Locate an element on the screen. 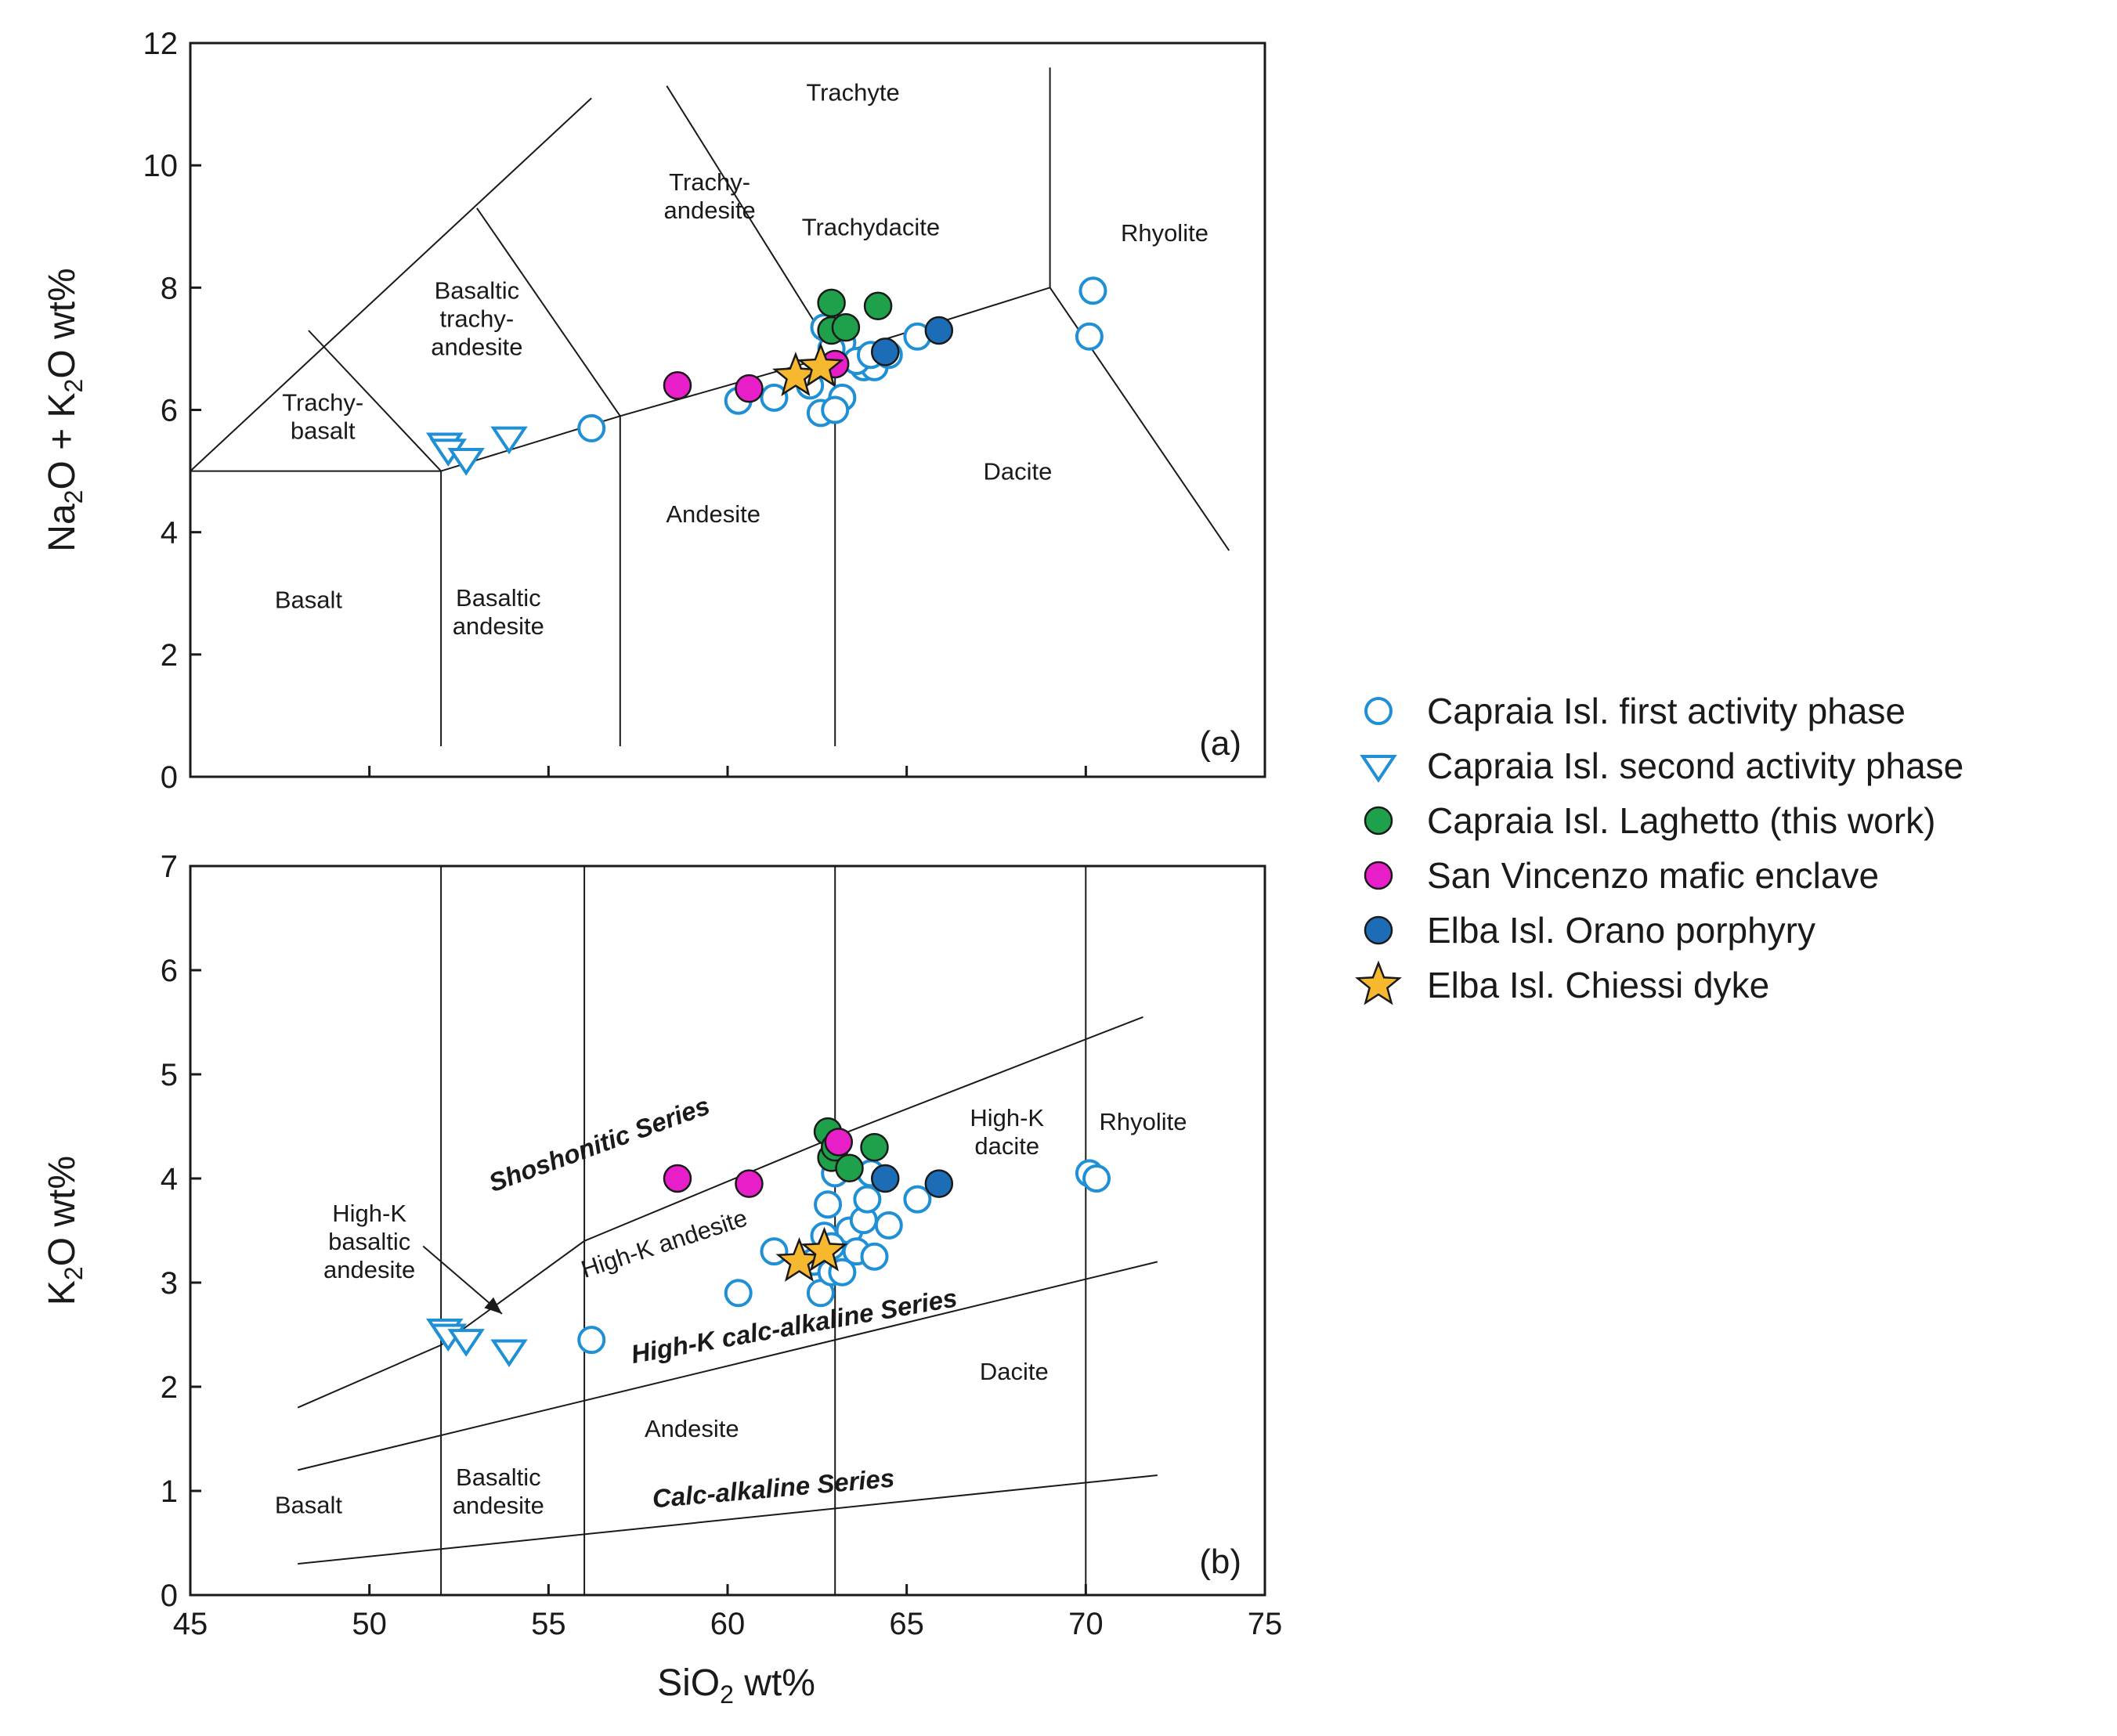 The width and height of the screenshot is (2117, 1736). panel-a-field-label-line: Dacite is located at coordinates (1018, 471).